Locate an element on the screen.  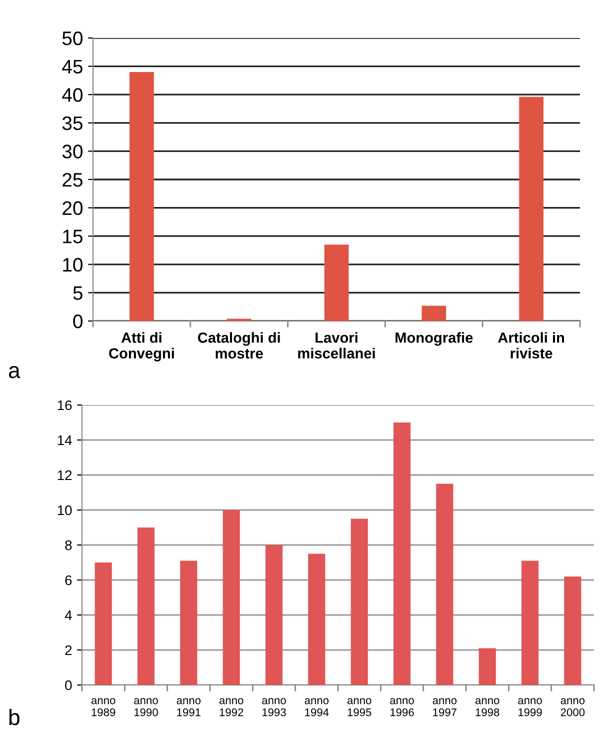
y-tick-label: 4 is located at coordinates (68, 615).